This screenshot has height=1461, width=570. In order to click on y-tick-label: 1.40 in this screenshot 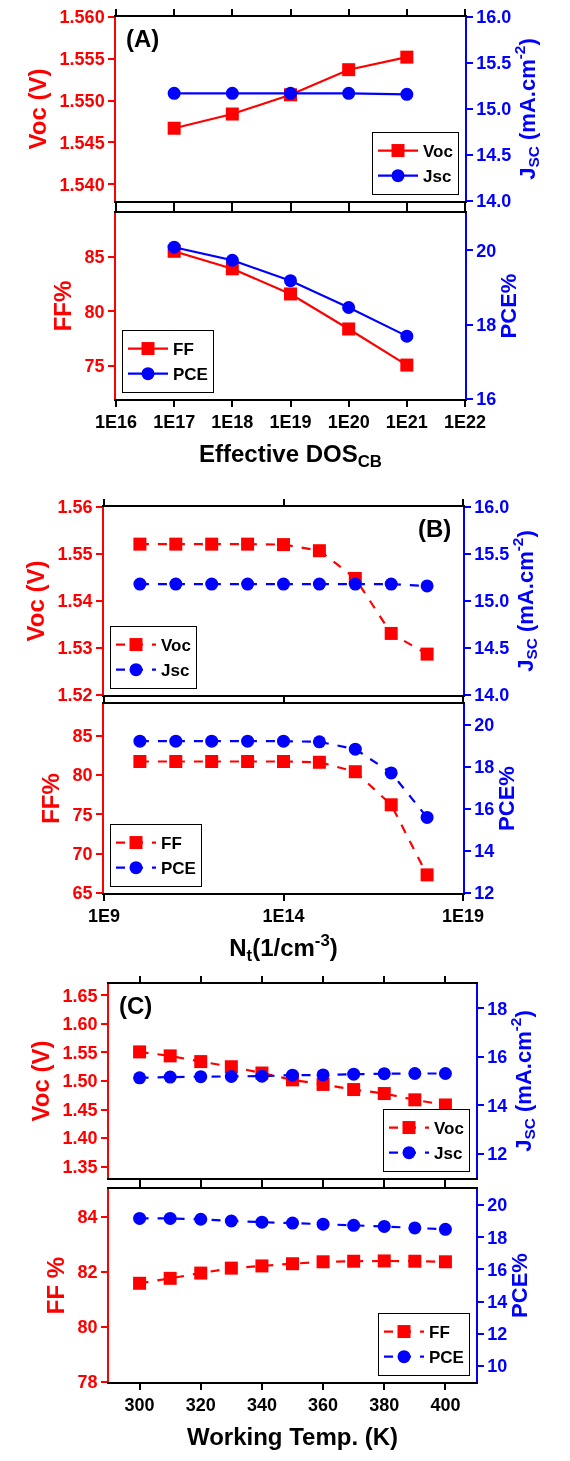, I will do `click(80, 1138)`.